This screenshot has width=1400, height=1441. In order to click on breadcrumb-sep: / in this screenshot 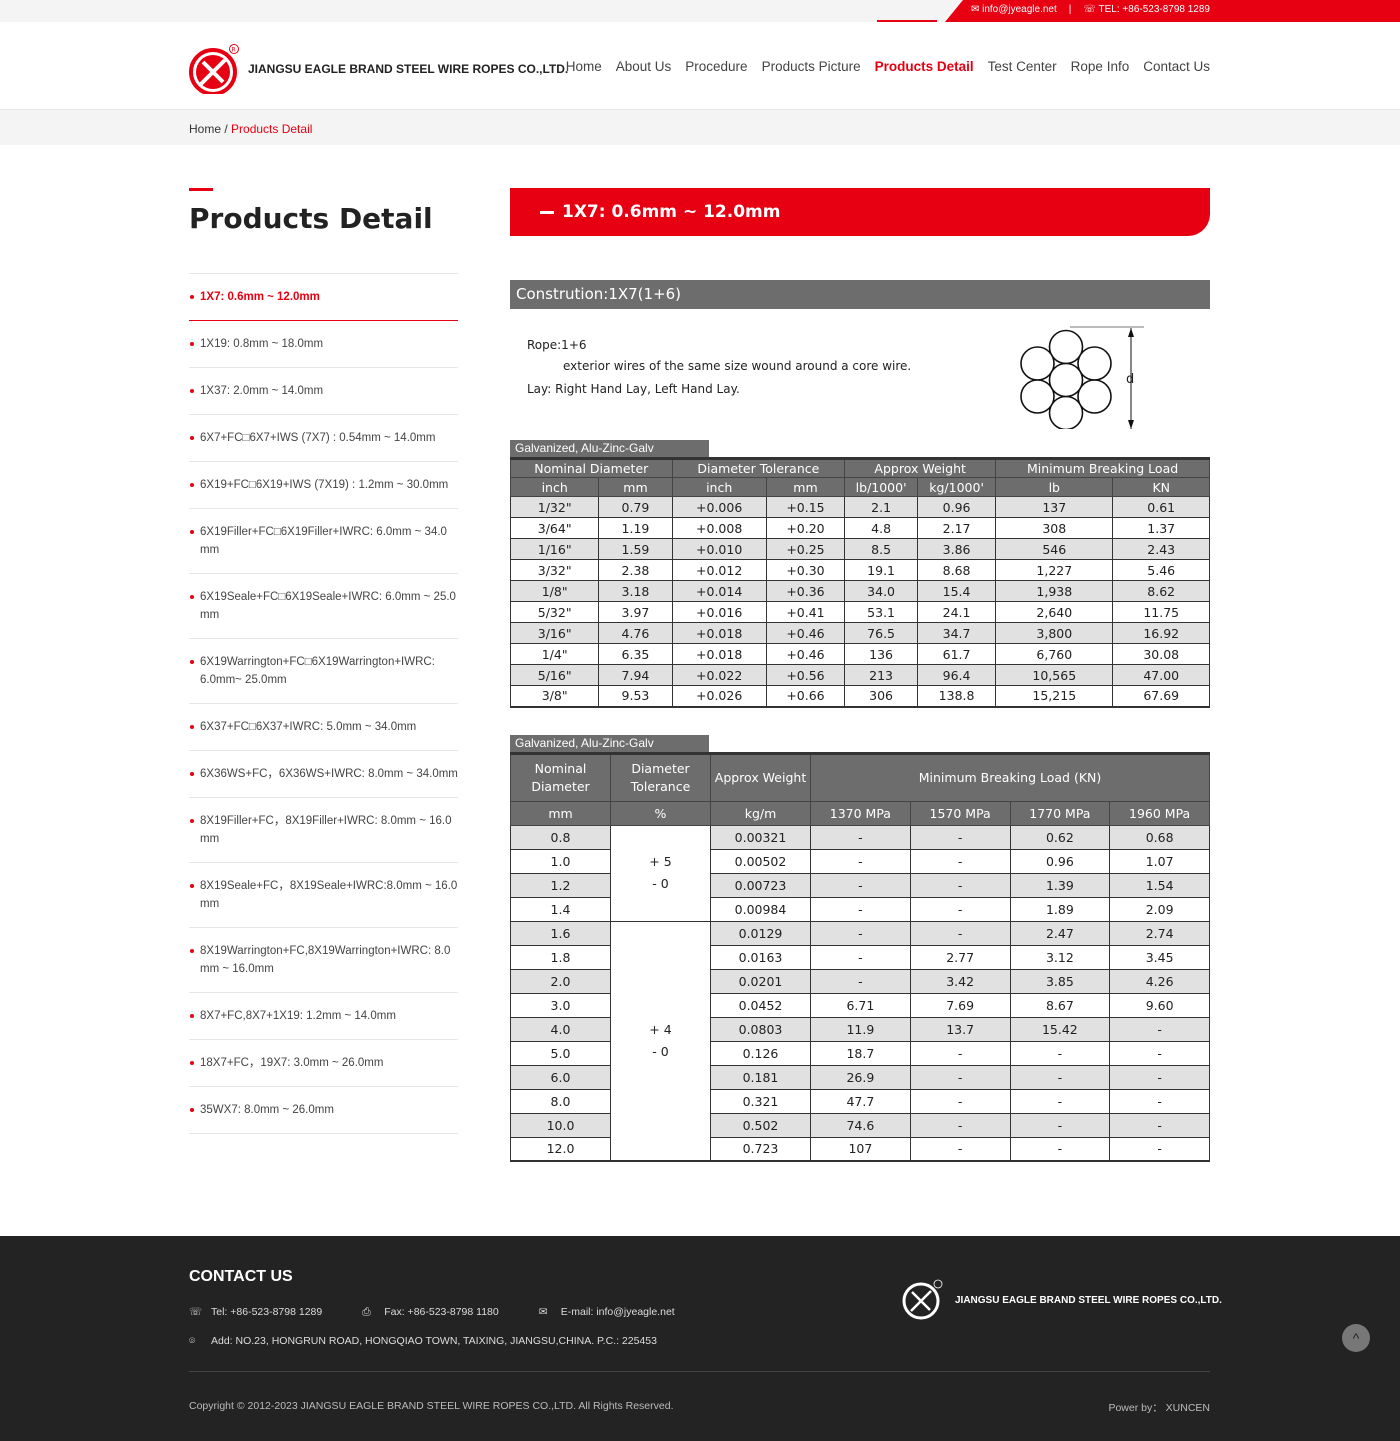, I will do `click(226, 129)`.